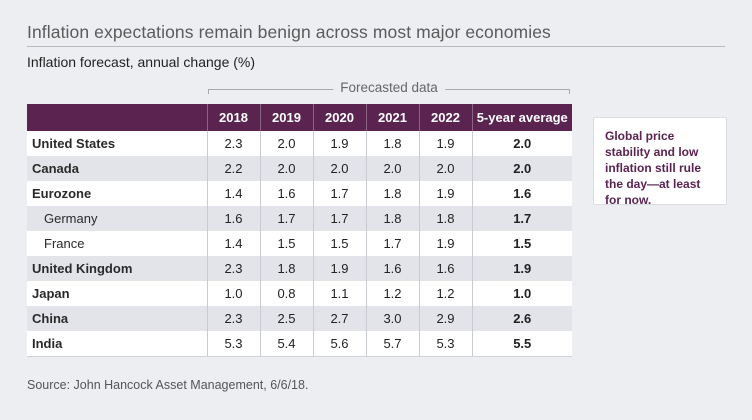 Image resolution: width=752 pixels, height=420 pixels. What do you see at coordinates (233, 293) in the screenshot?
I see `value-cell: 1.0` at bounding box center [233, 293].